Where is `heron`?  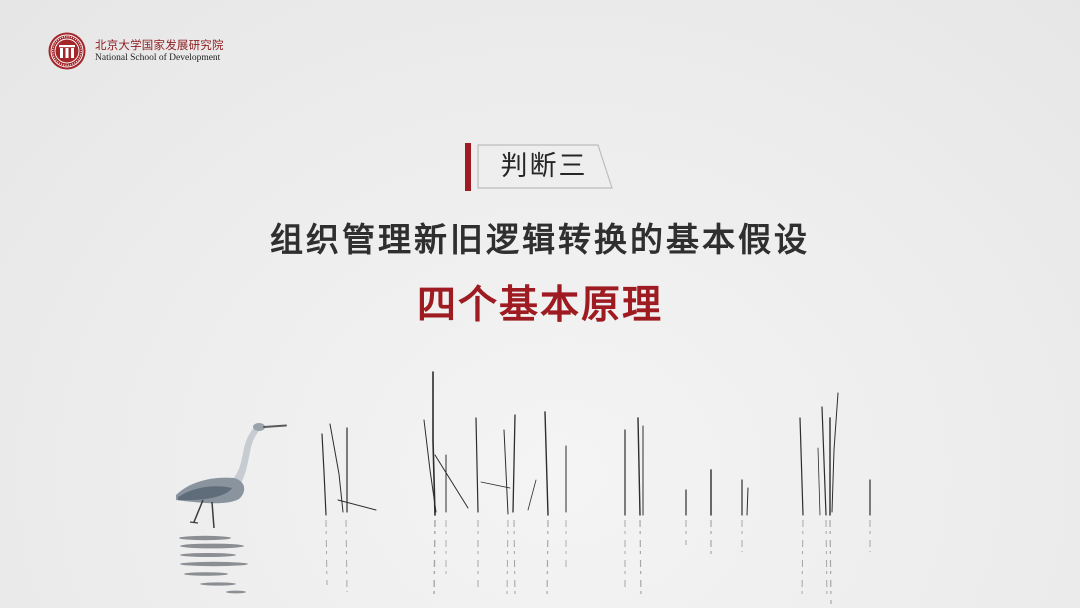 heron is located at coordinates (231, 476).